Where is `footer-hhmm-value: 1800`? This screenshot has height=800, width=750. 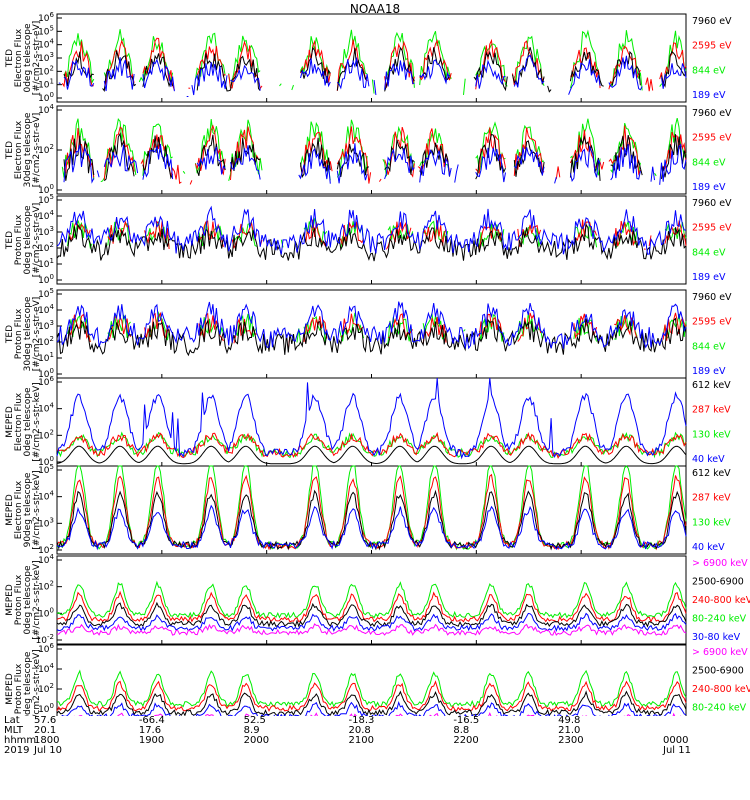 footer-hhmm-value: 1800 is located at coordinates (47, 740).